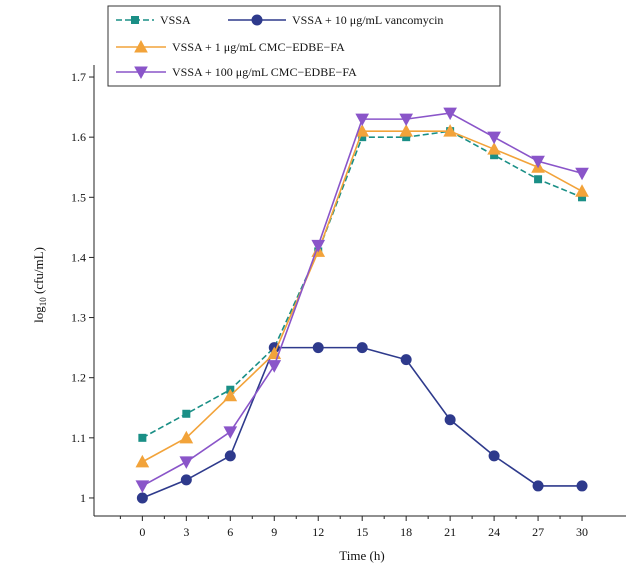  I want to click on y-axis-title-subscript: 10, so click(43, 302).